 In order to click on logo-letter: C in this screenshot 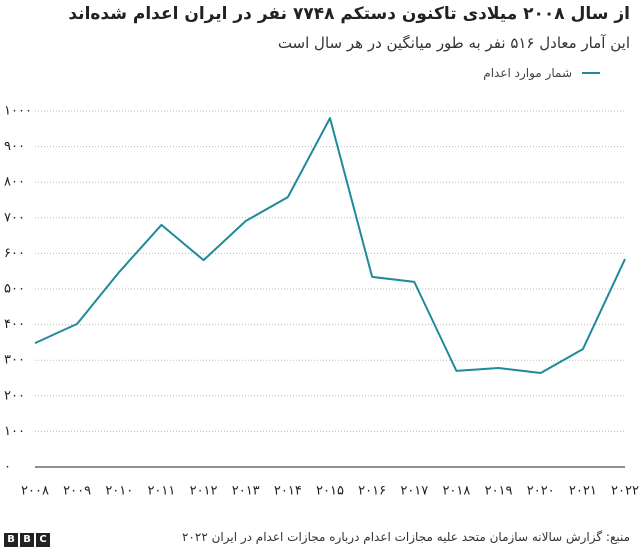, I will do `click(43, 540)`.